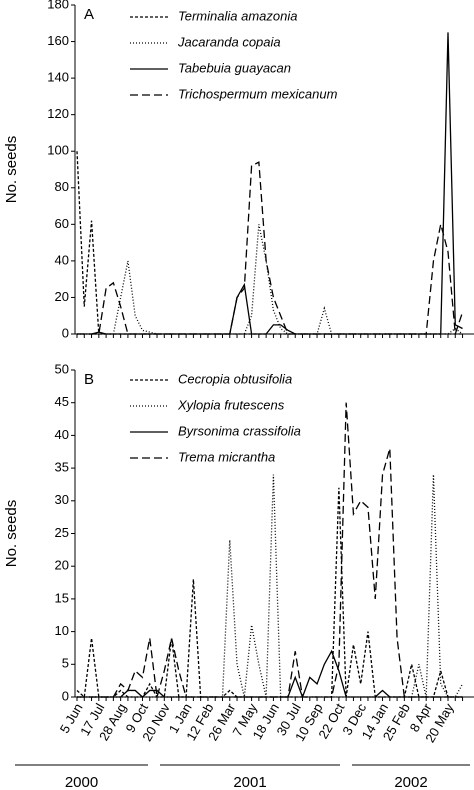  What do you see at coordinates (89, 14) in the screenshot?
I see `panel-label: A` at bounding box center [89, 14].